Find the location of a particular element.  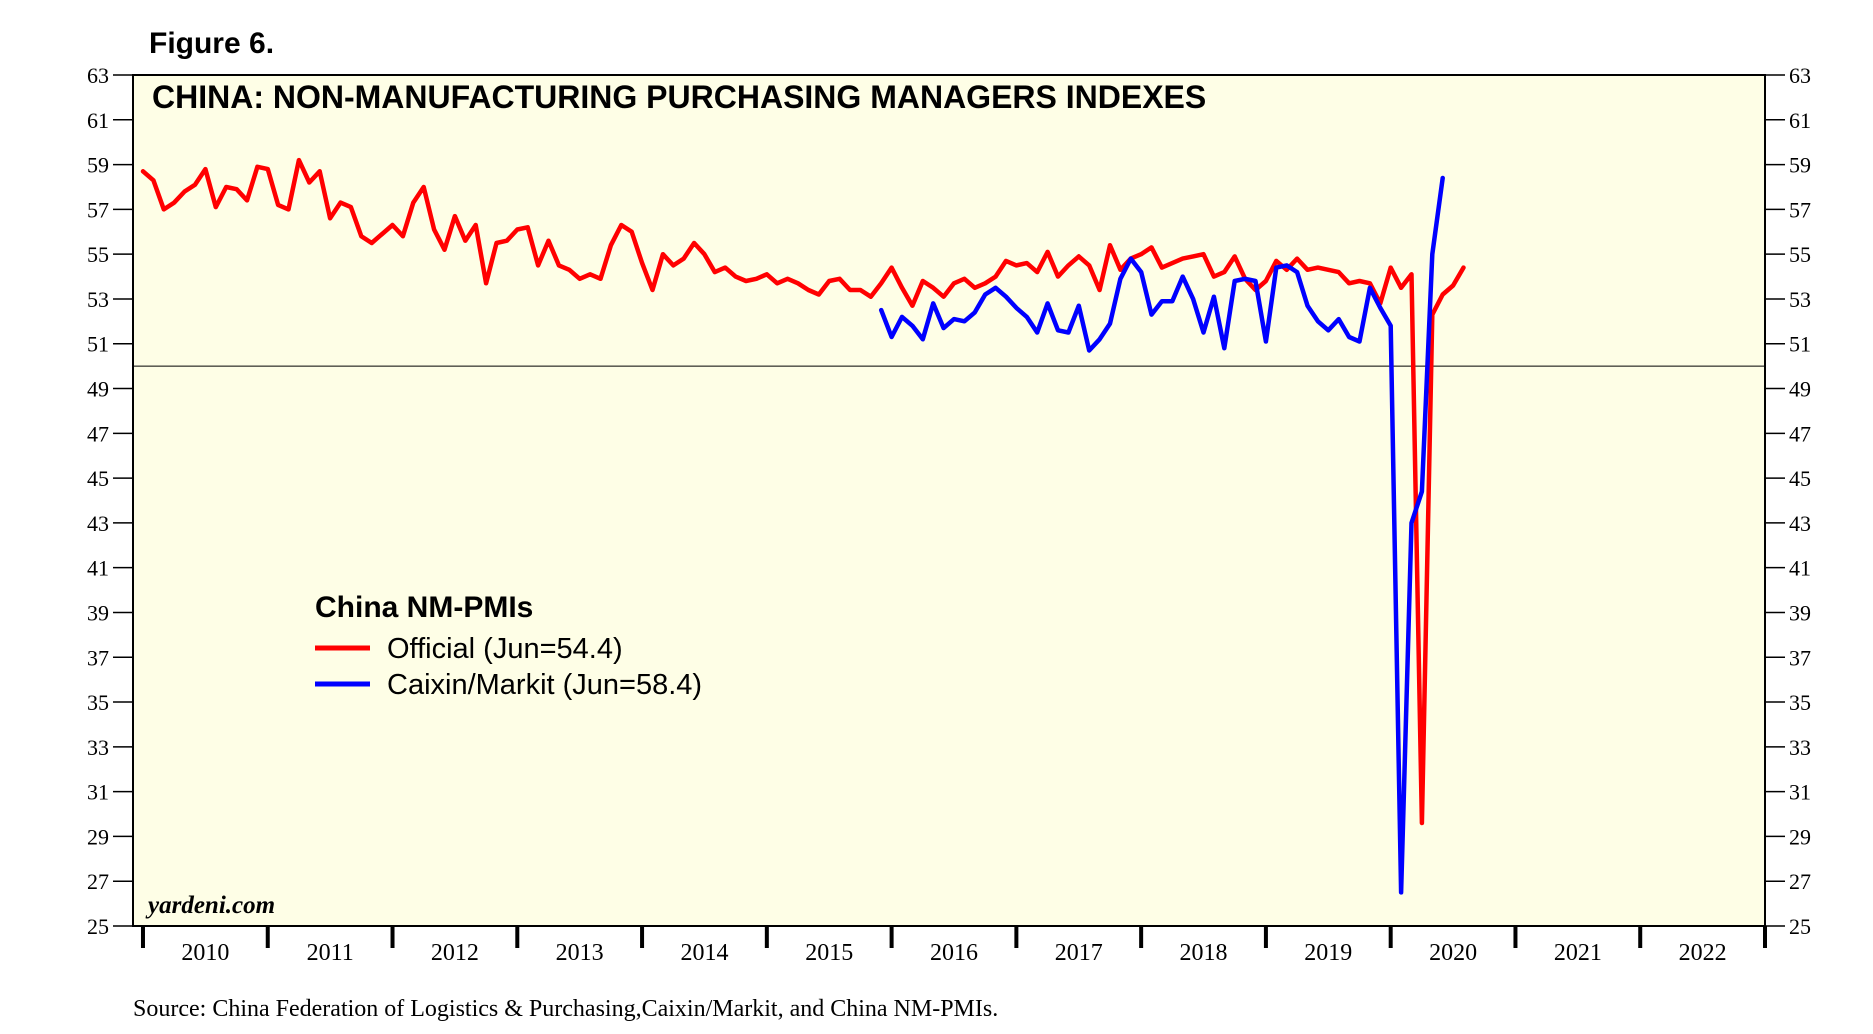

legend-official-label: Official (Jun=54.4) is located at coordinates (505, 649).